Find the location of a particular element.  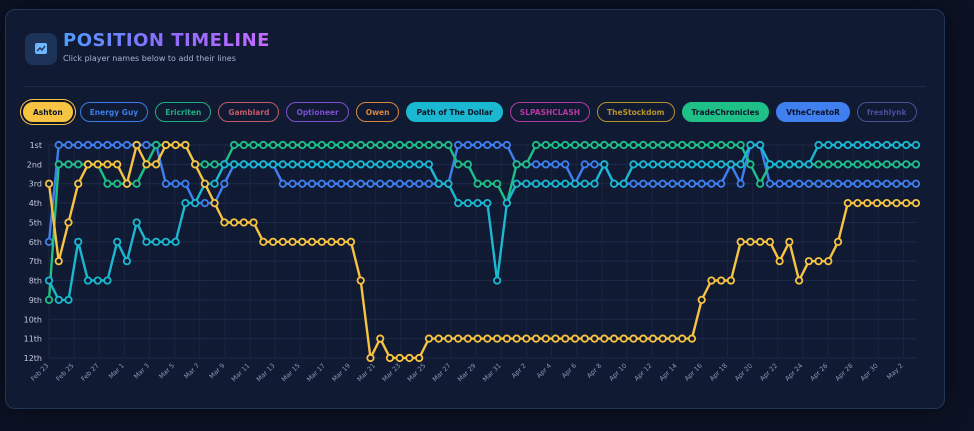

y-tick-label: 4th is located at coordinates (35, 203).